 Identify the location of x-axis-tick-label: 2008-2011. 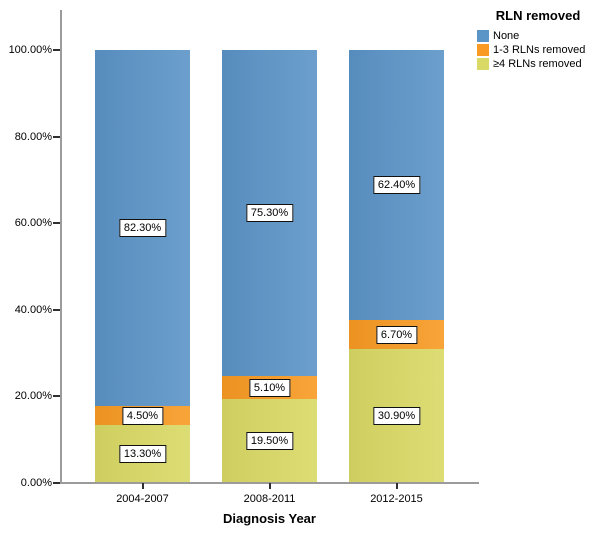
(269, 499).